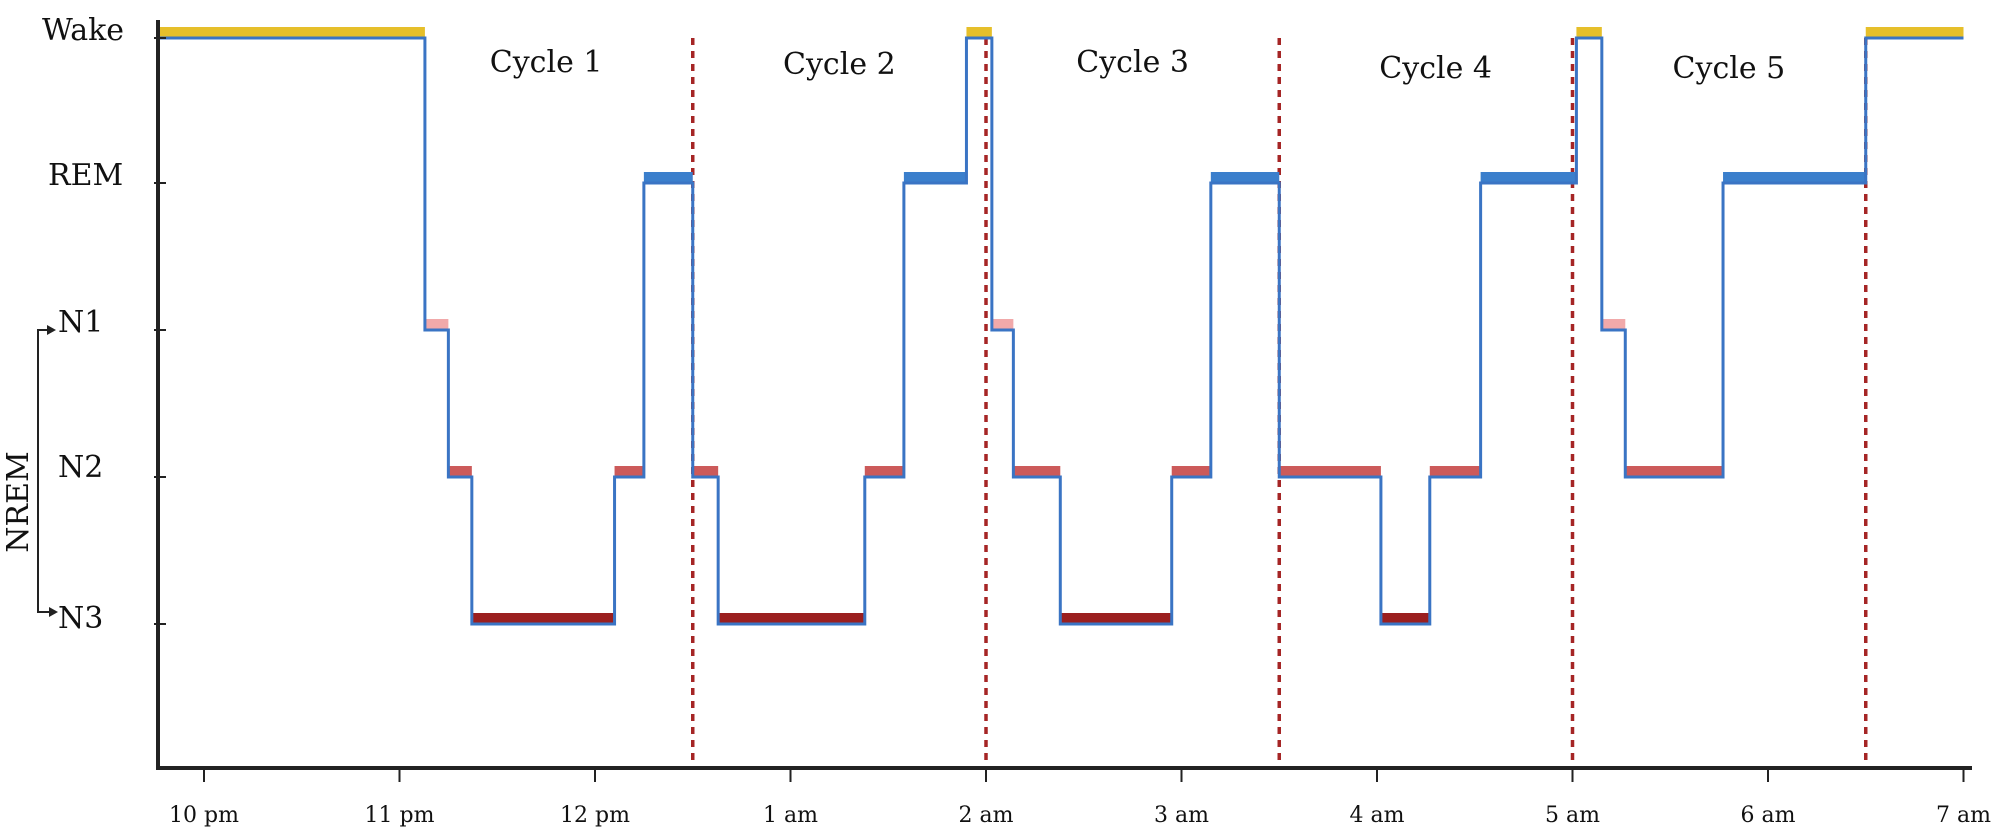 This screenshot has height=832, width=2008. What do you see at coordinates (1729, 68) in the screenshot?
I see `cycle-label: Cycle 5` at bounding box center [1729, 68].